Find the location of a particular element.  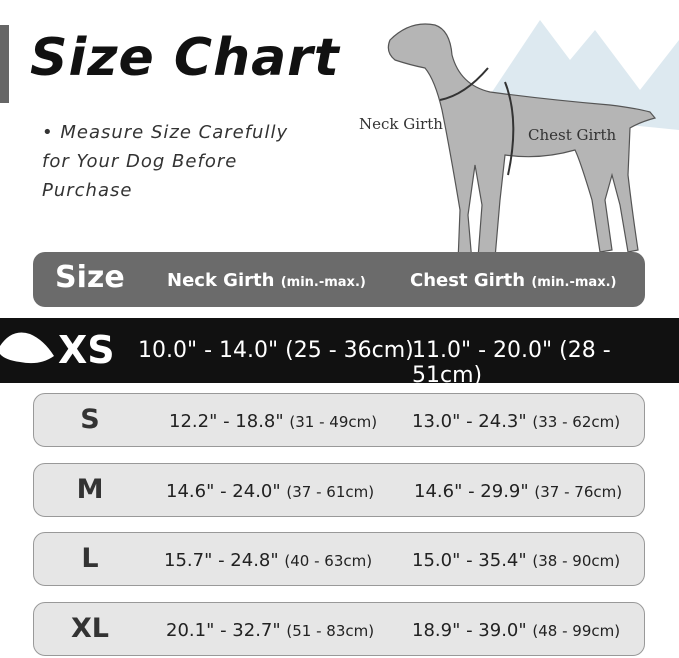

neck-cell: 10.0" - 14.0" (25 - 36cm) is located at coordinates (276, 350).